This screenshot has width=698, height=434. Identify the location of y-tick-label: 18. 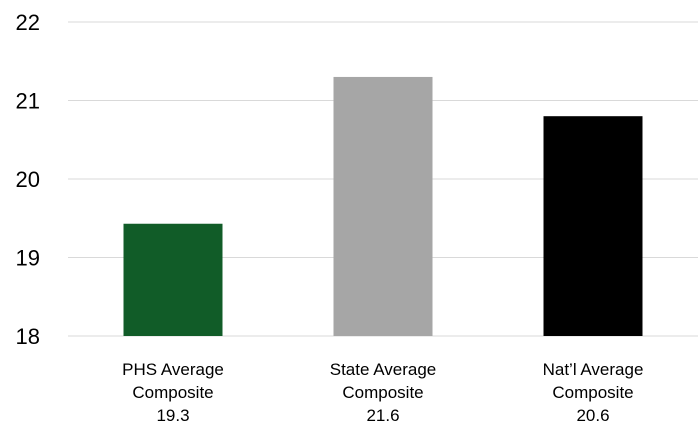
(28, 336).